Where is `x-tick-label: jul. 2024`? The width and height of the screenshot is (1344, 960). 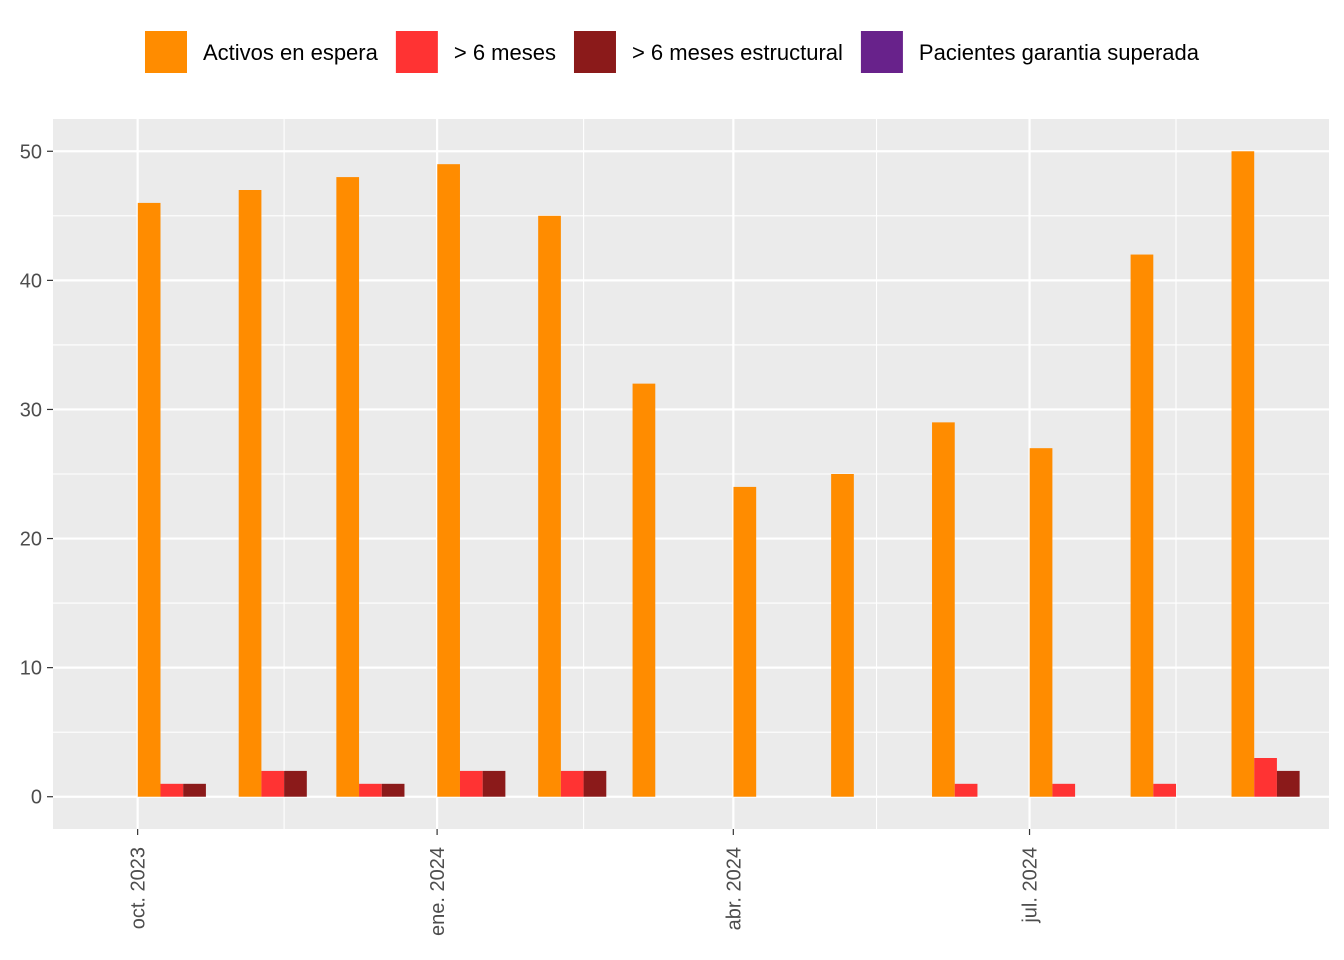 x-tick-label: jul. 2024 is located at coordinates (1031, 885).